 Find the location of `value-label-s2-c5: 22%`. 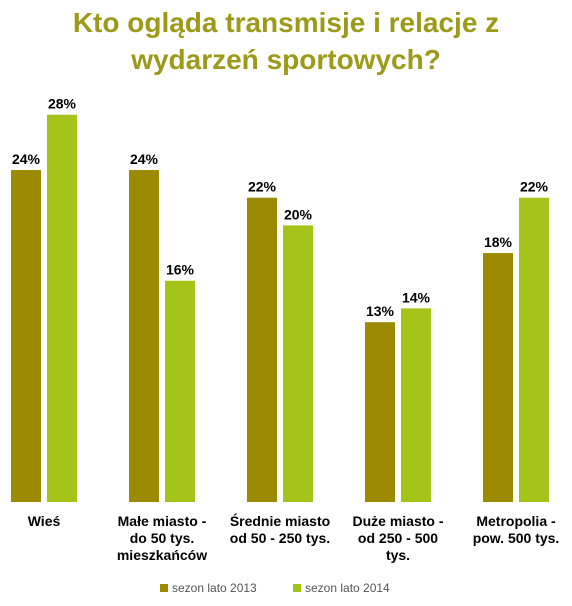

value-label-s2-c5: 22% is located at coordinates (534, 187).